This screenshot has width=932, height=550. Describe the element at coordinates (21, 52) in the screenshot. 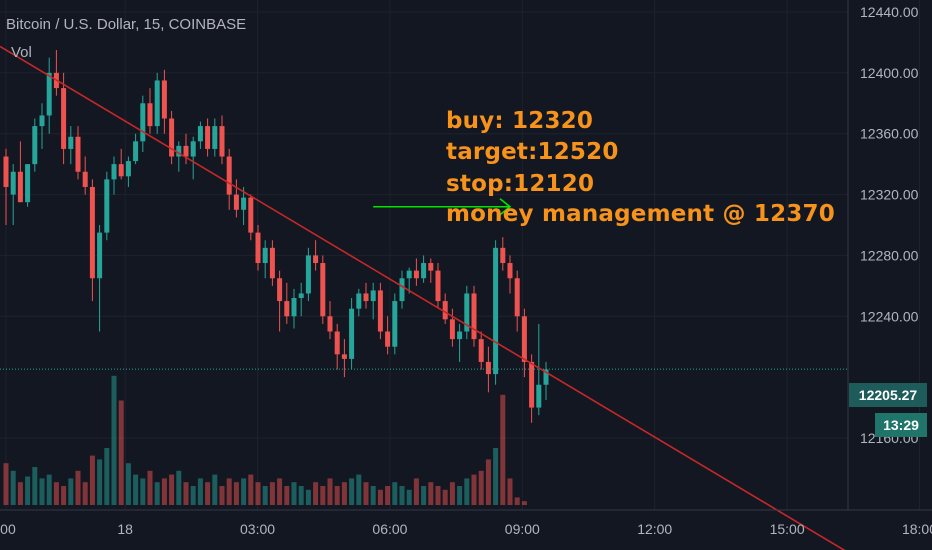

I see `volume-label: Vol` at that location.